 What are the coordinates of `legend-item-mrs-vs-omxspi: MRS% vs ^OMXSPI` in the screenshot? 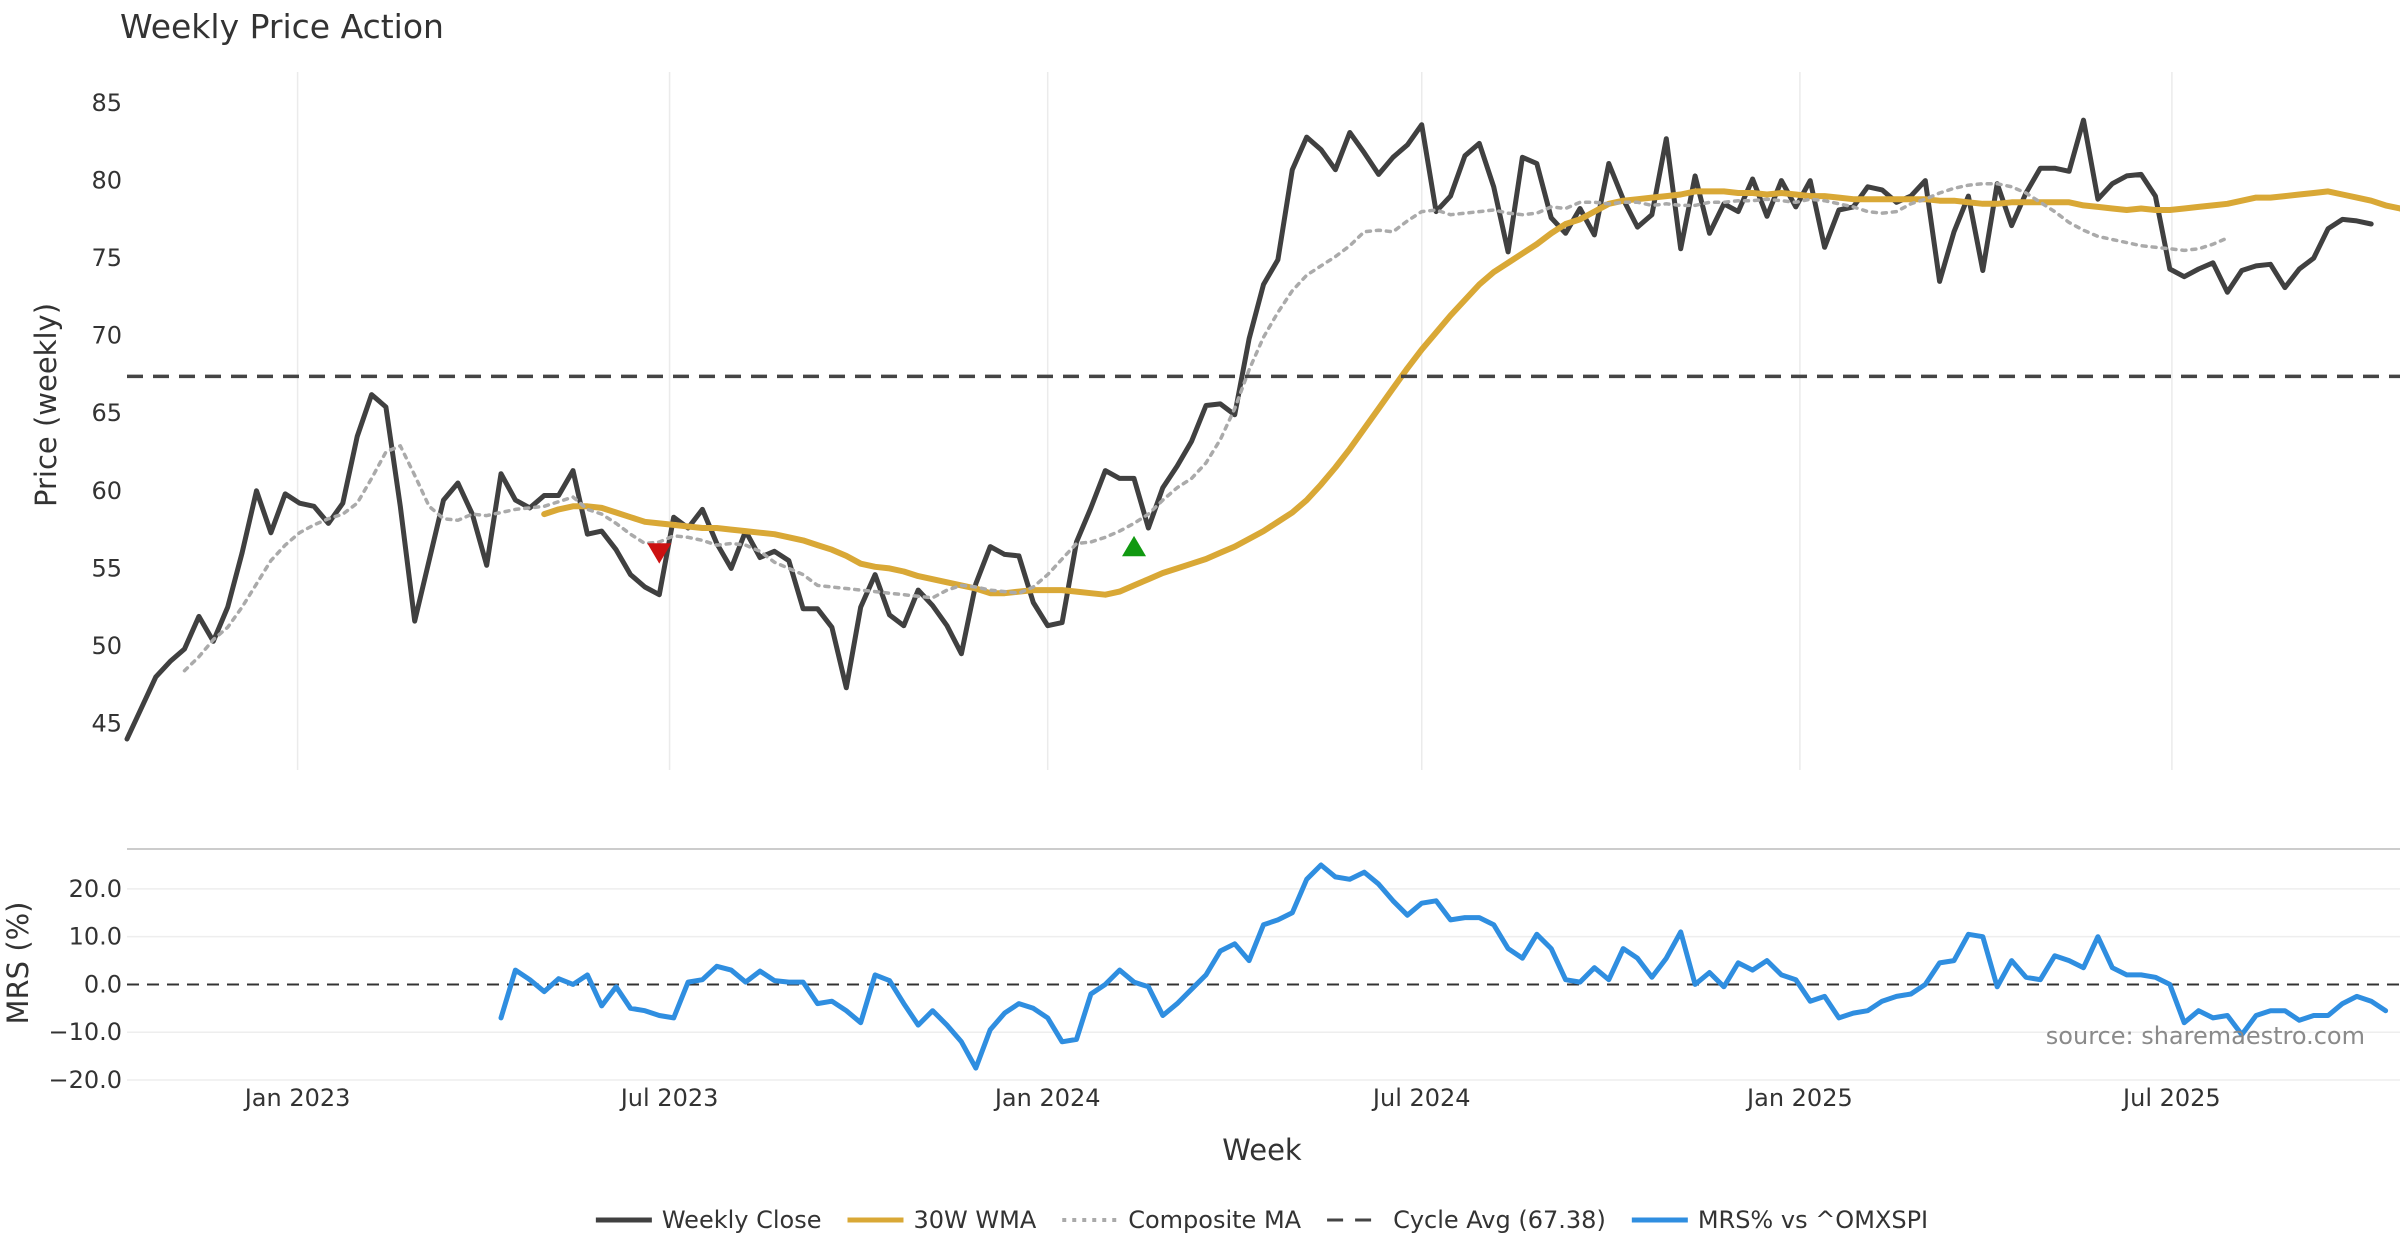 It's located at (1779, 1220).